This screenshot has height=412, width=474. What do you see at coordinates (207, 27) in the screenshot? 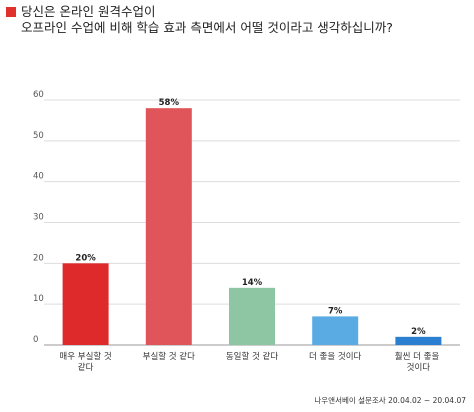
I see `title-line-2: 오프라인 수업에 비해 학습 효과 측면에서 어떨 것이라고 생각하십니까?` at bounding box center [207, 27].